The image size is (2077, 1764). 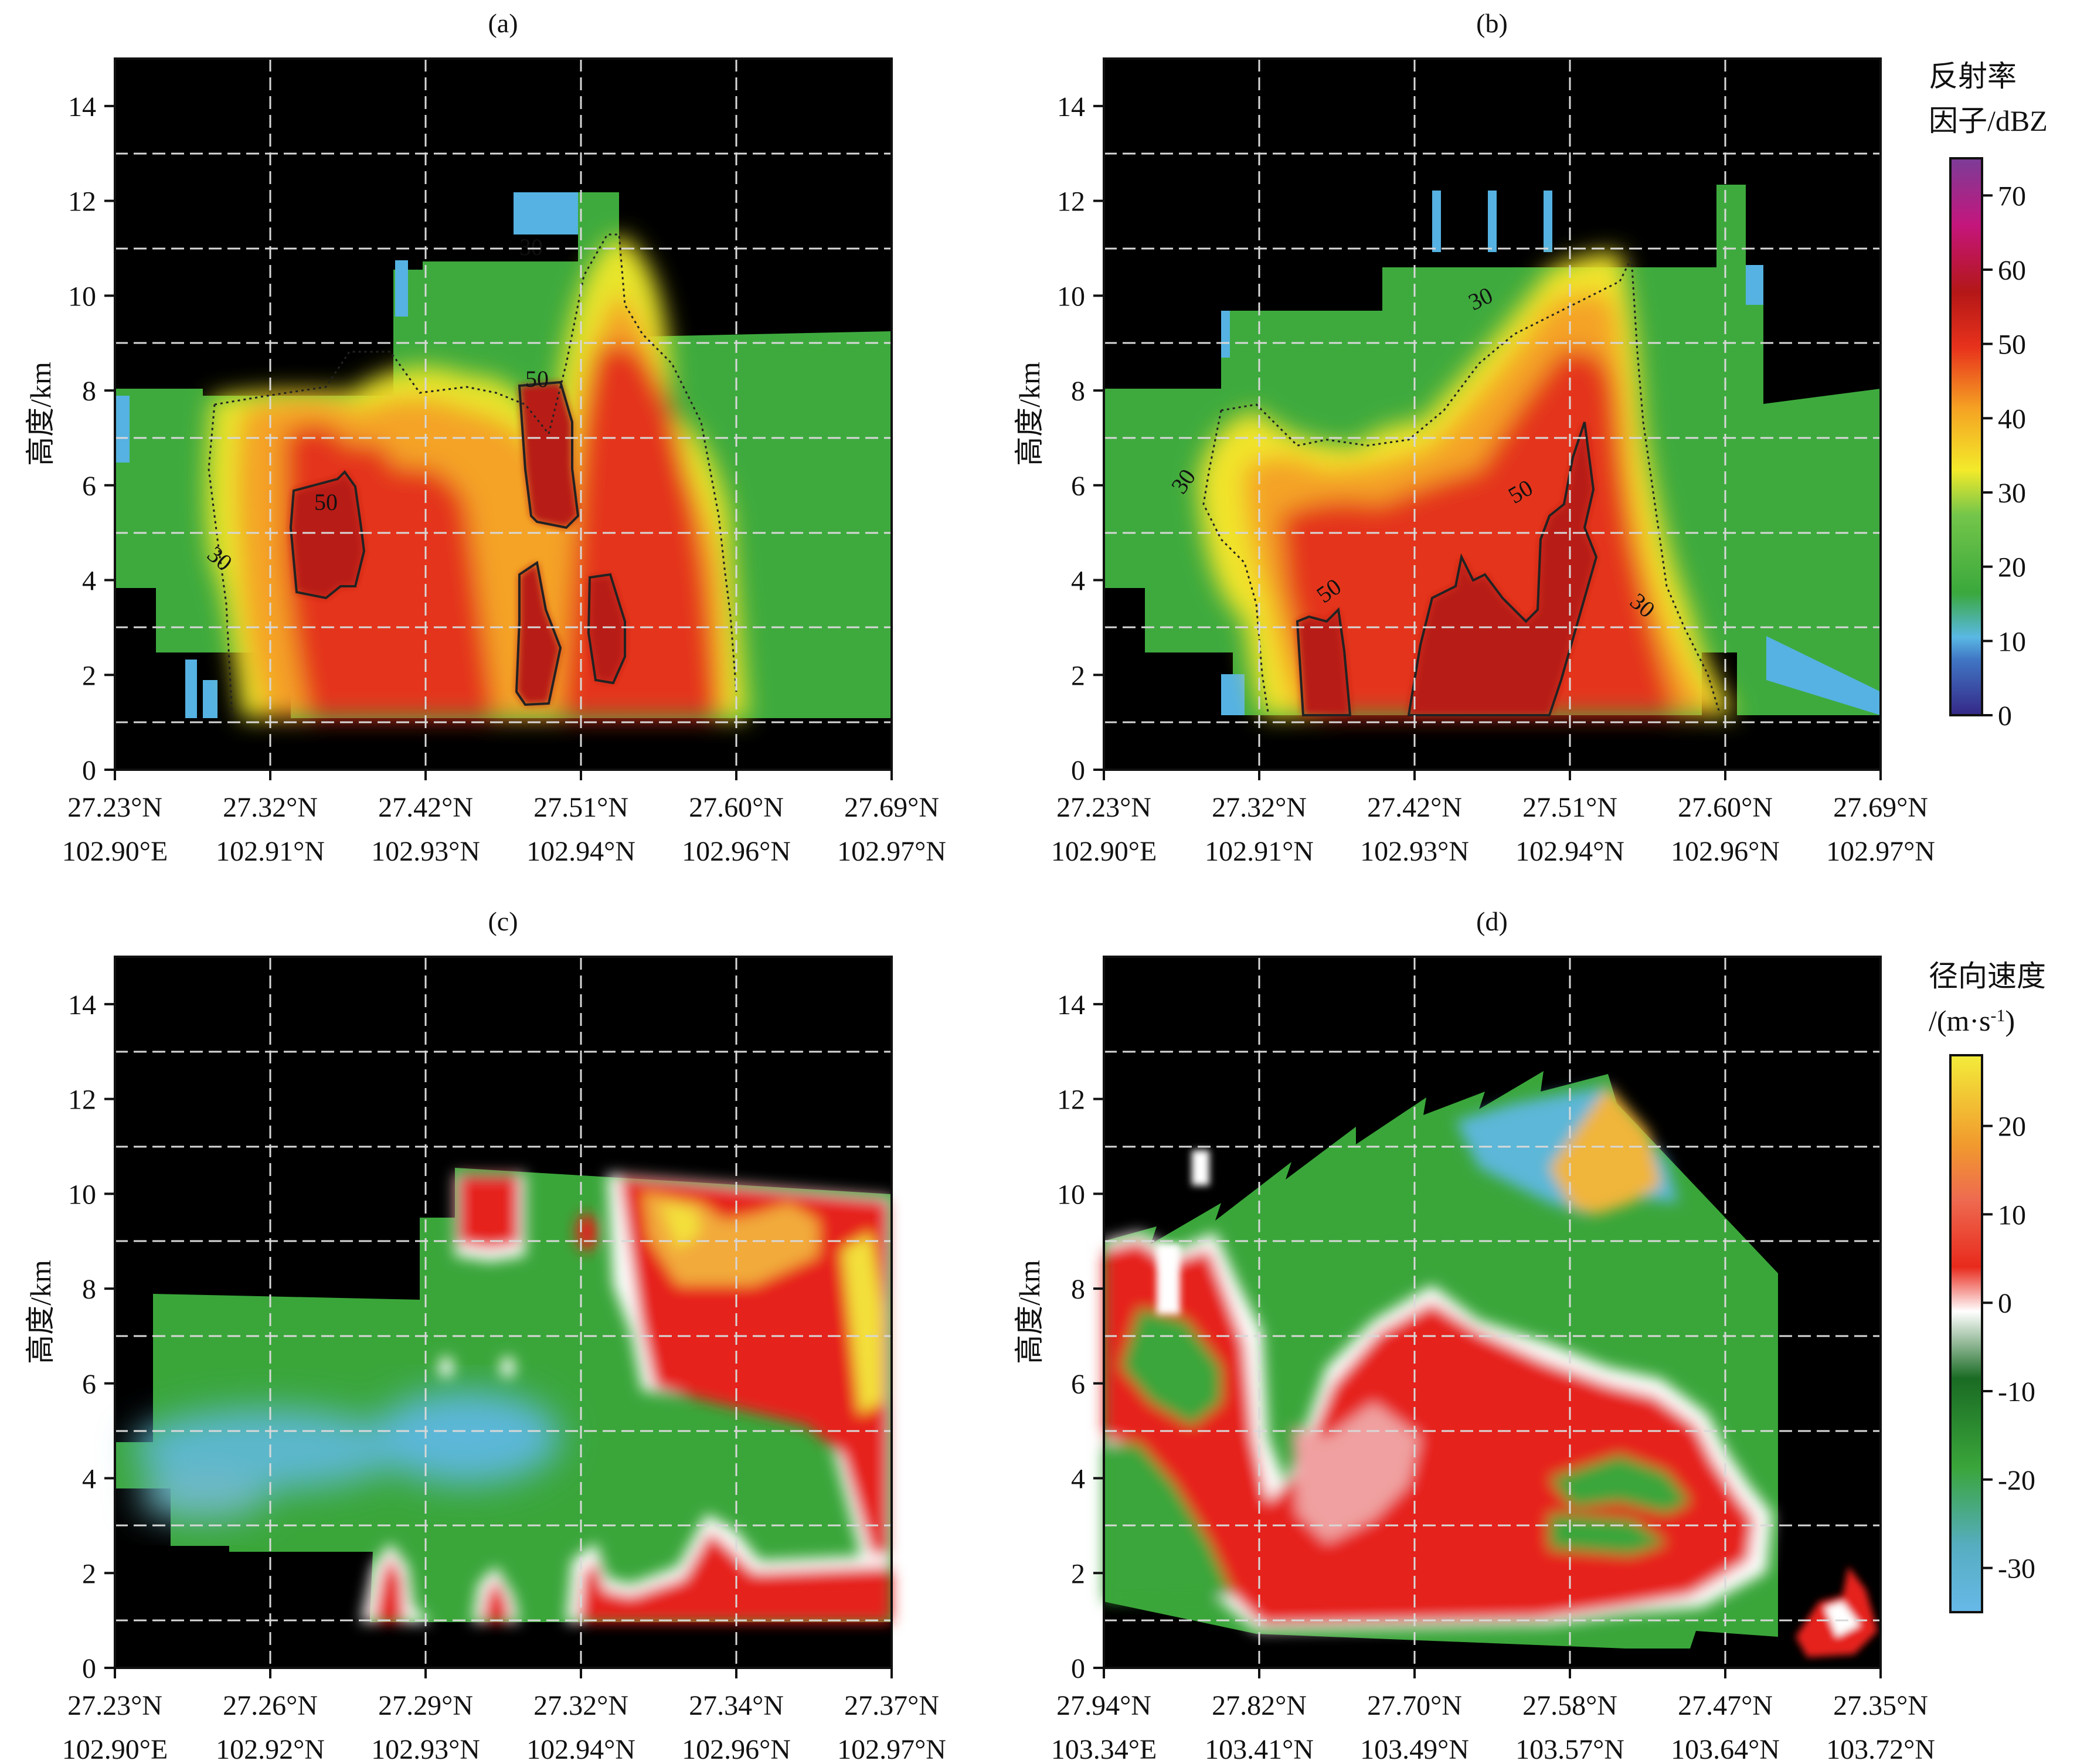 What do you see at coordinates (1491, 1364) in the screenshot?
I see `echo-field-d` at bounding box center [1491, 1364].